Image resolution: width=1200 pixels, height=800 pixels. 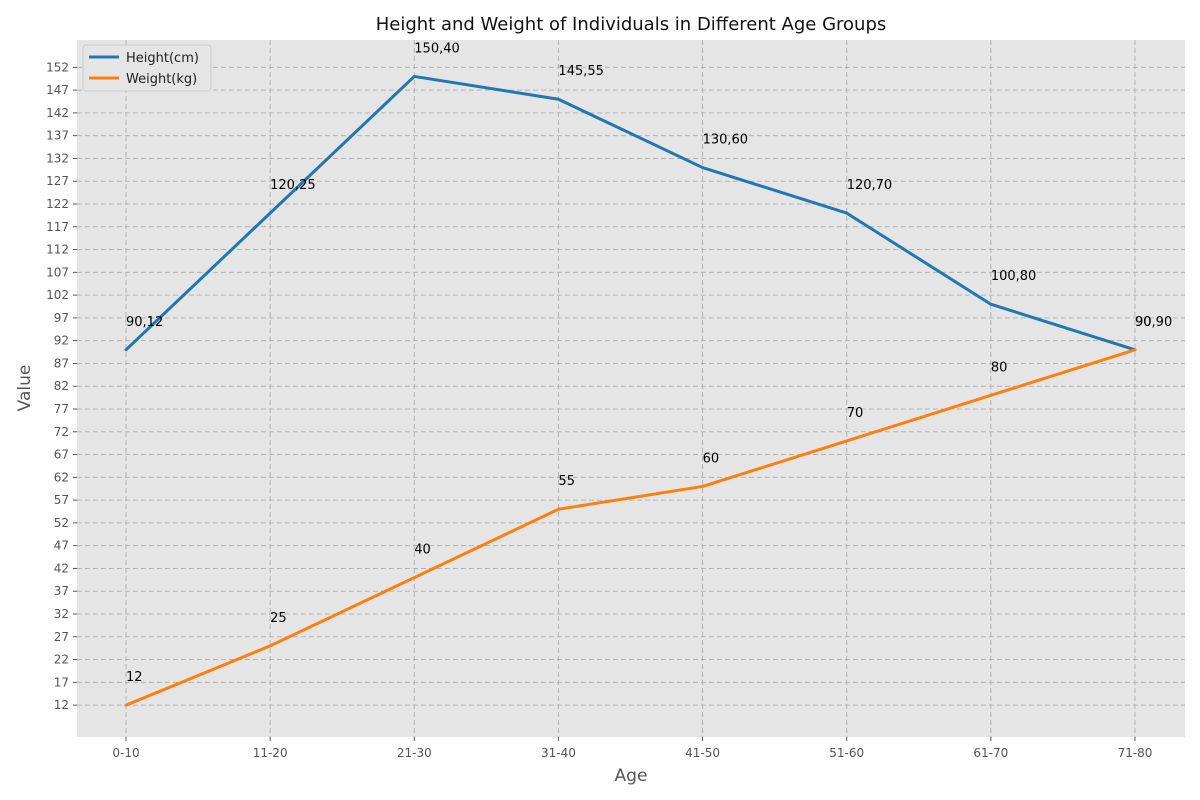 I want to click on x-tick-label: 0-10, so click(x=125, y=753).